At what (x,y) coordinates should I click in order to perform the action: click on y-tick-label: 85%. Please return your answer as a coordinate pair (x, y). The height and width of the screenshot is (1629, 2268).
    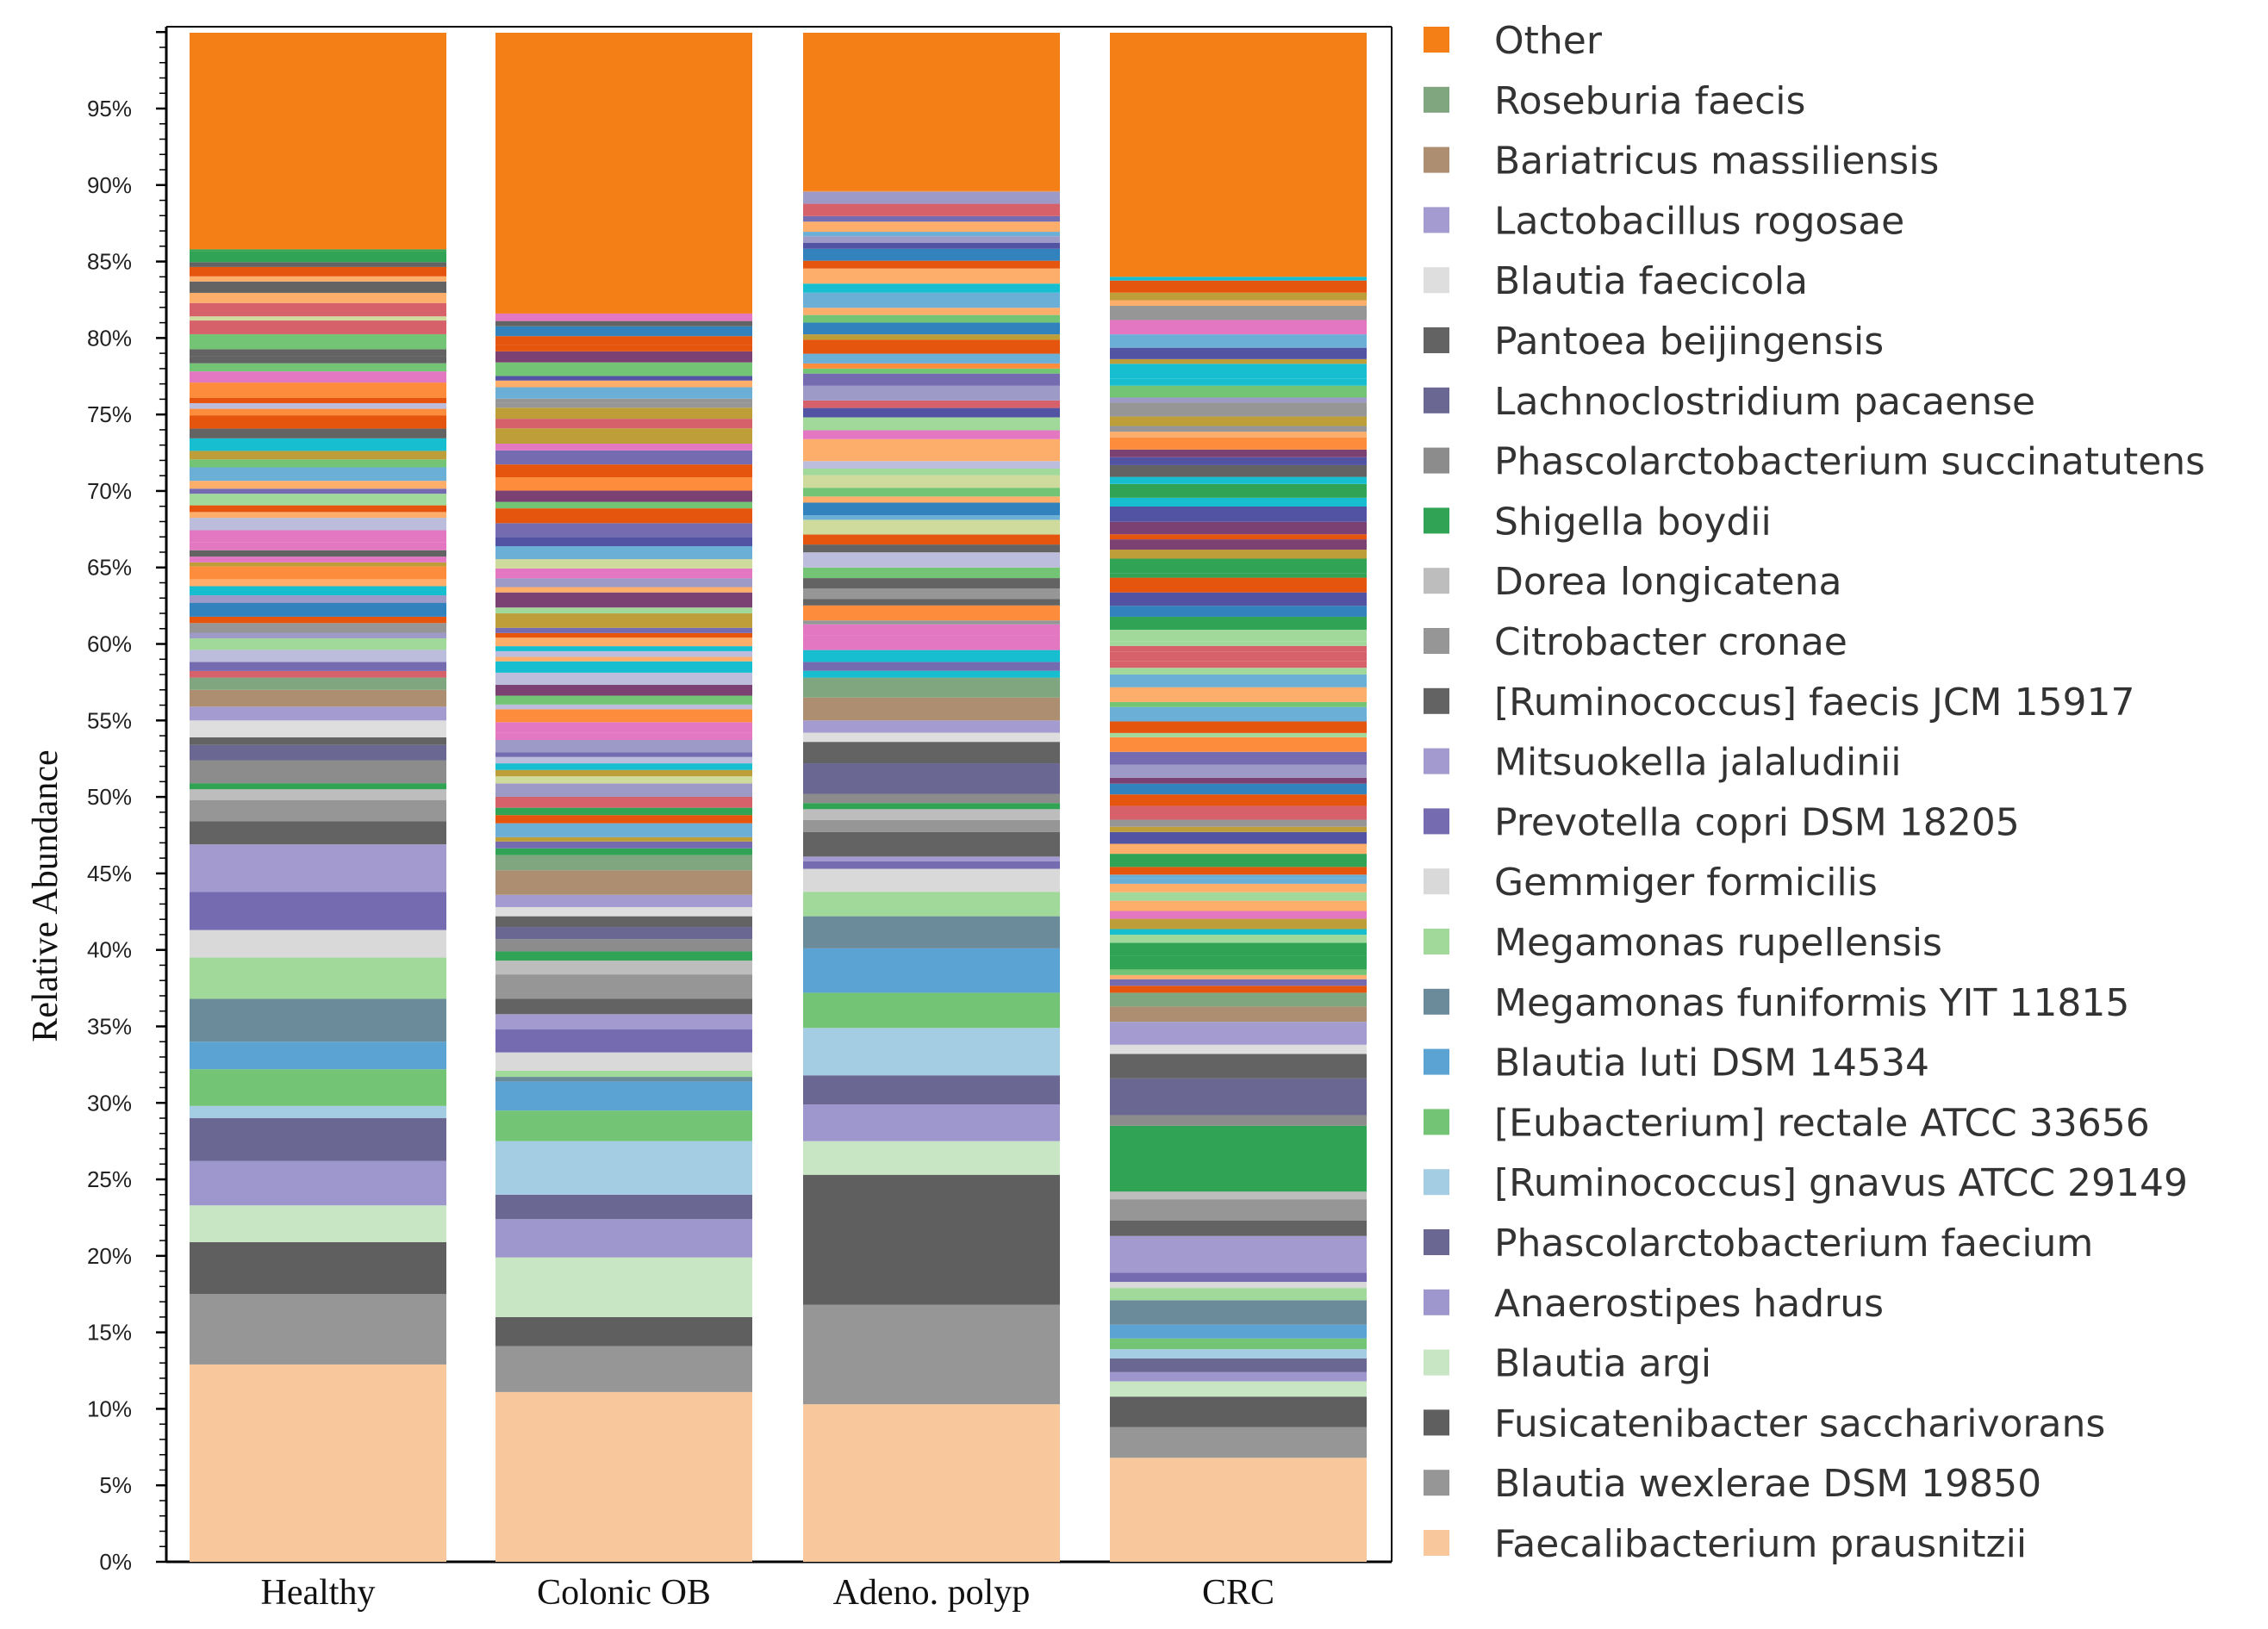
    Looking at the image, I should click on (109, 262).